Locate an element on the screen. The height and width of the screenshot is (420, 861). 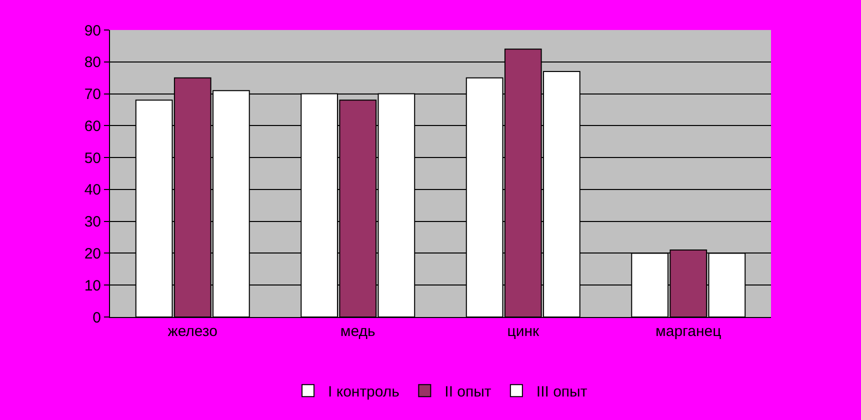
x-tick-label: железо is located at coordinates (193, 331).